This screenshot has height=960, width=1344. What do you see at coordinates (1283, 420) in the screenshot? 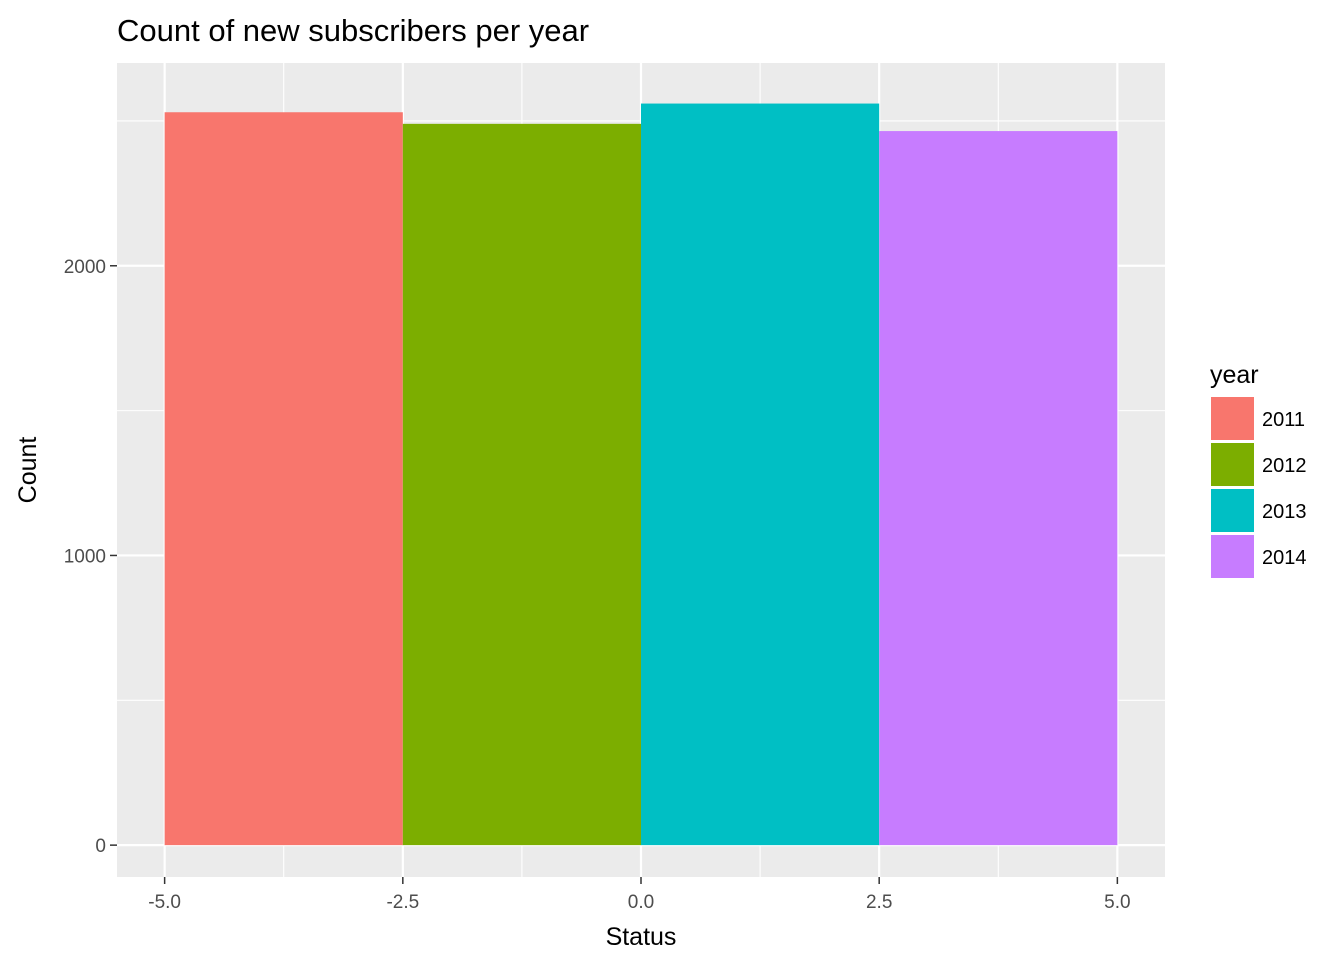
I see `legend-label-2011: 2011` at bounding box center [1283, 420].